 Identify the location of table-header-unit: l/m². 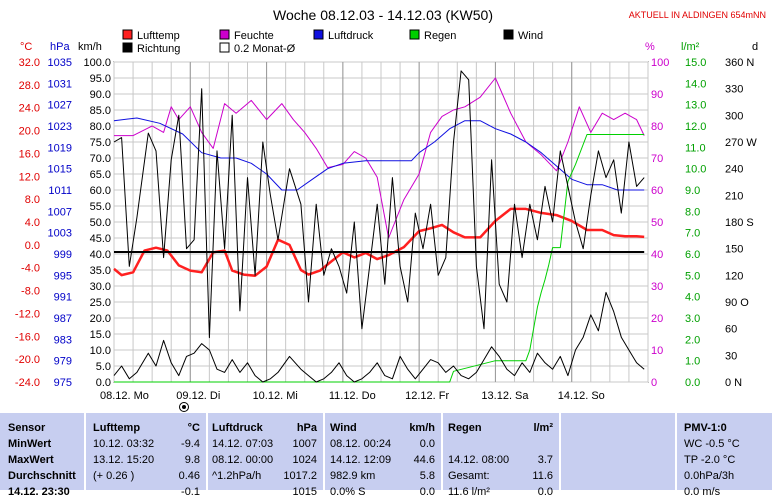
(543, 428).